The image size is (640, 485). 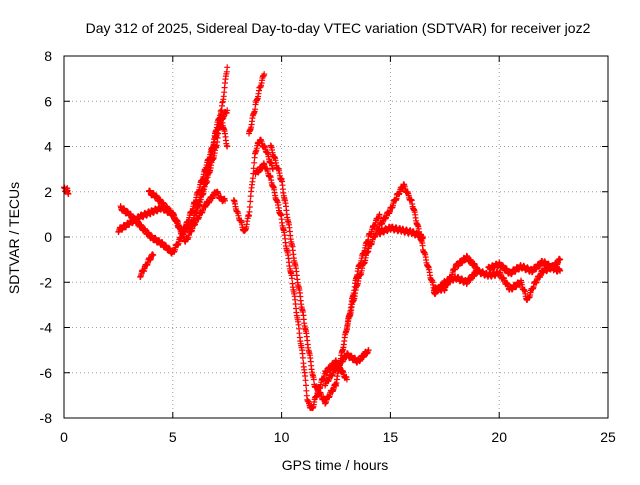 What do you see at coordinates (48, 101) in the screenshot?
I see `y-tick-label: 6` at bounding box center [48, 101].